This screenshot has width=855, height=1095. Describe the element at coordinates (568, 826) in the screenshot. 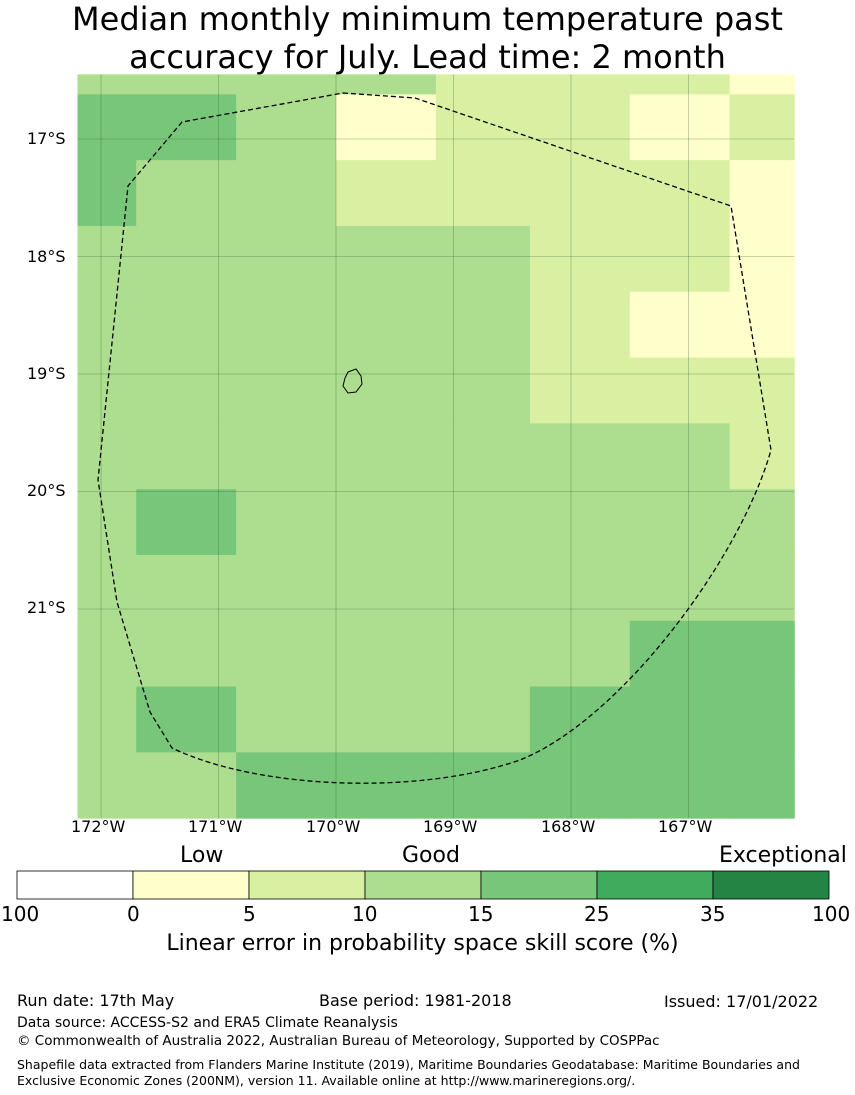

I see `lon-label-168w: 168°W` at that location.